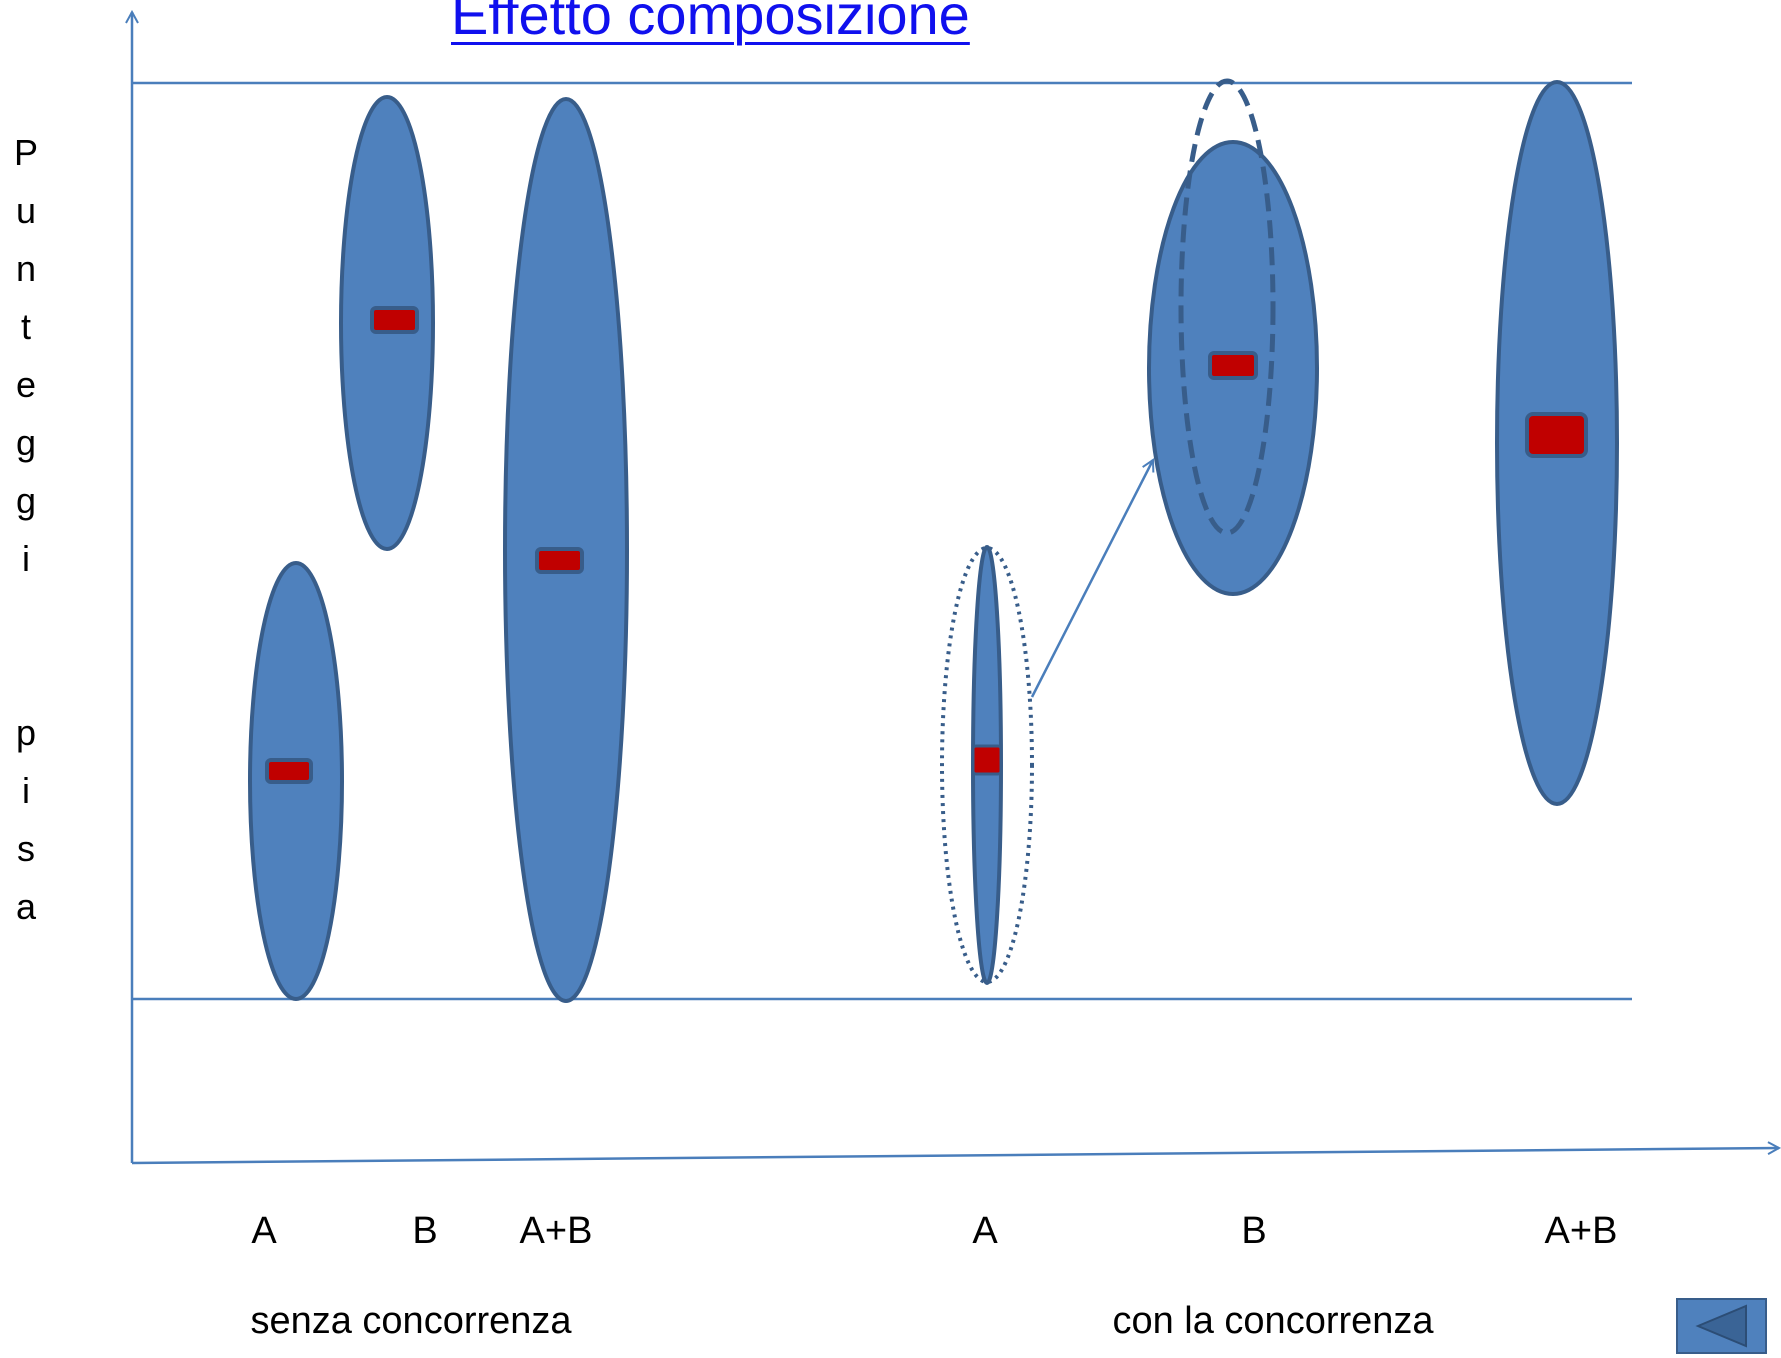 This screenshot has width=1781, height=1358. What do you see at coordinates (1091, 579) in the screenshot?
I see `transfer-arrow` at bounding box center [1091, 579].